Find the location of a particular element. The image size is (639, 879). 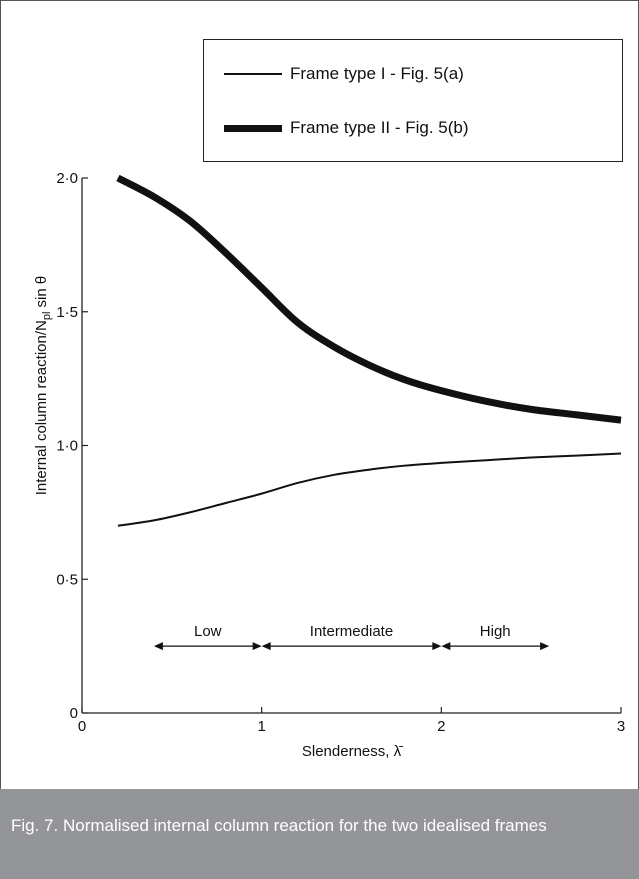

range-label-high: High is located at coordinates (495, 631).